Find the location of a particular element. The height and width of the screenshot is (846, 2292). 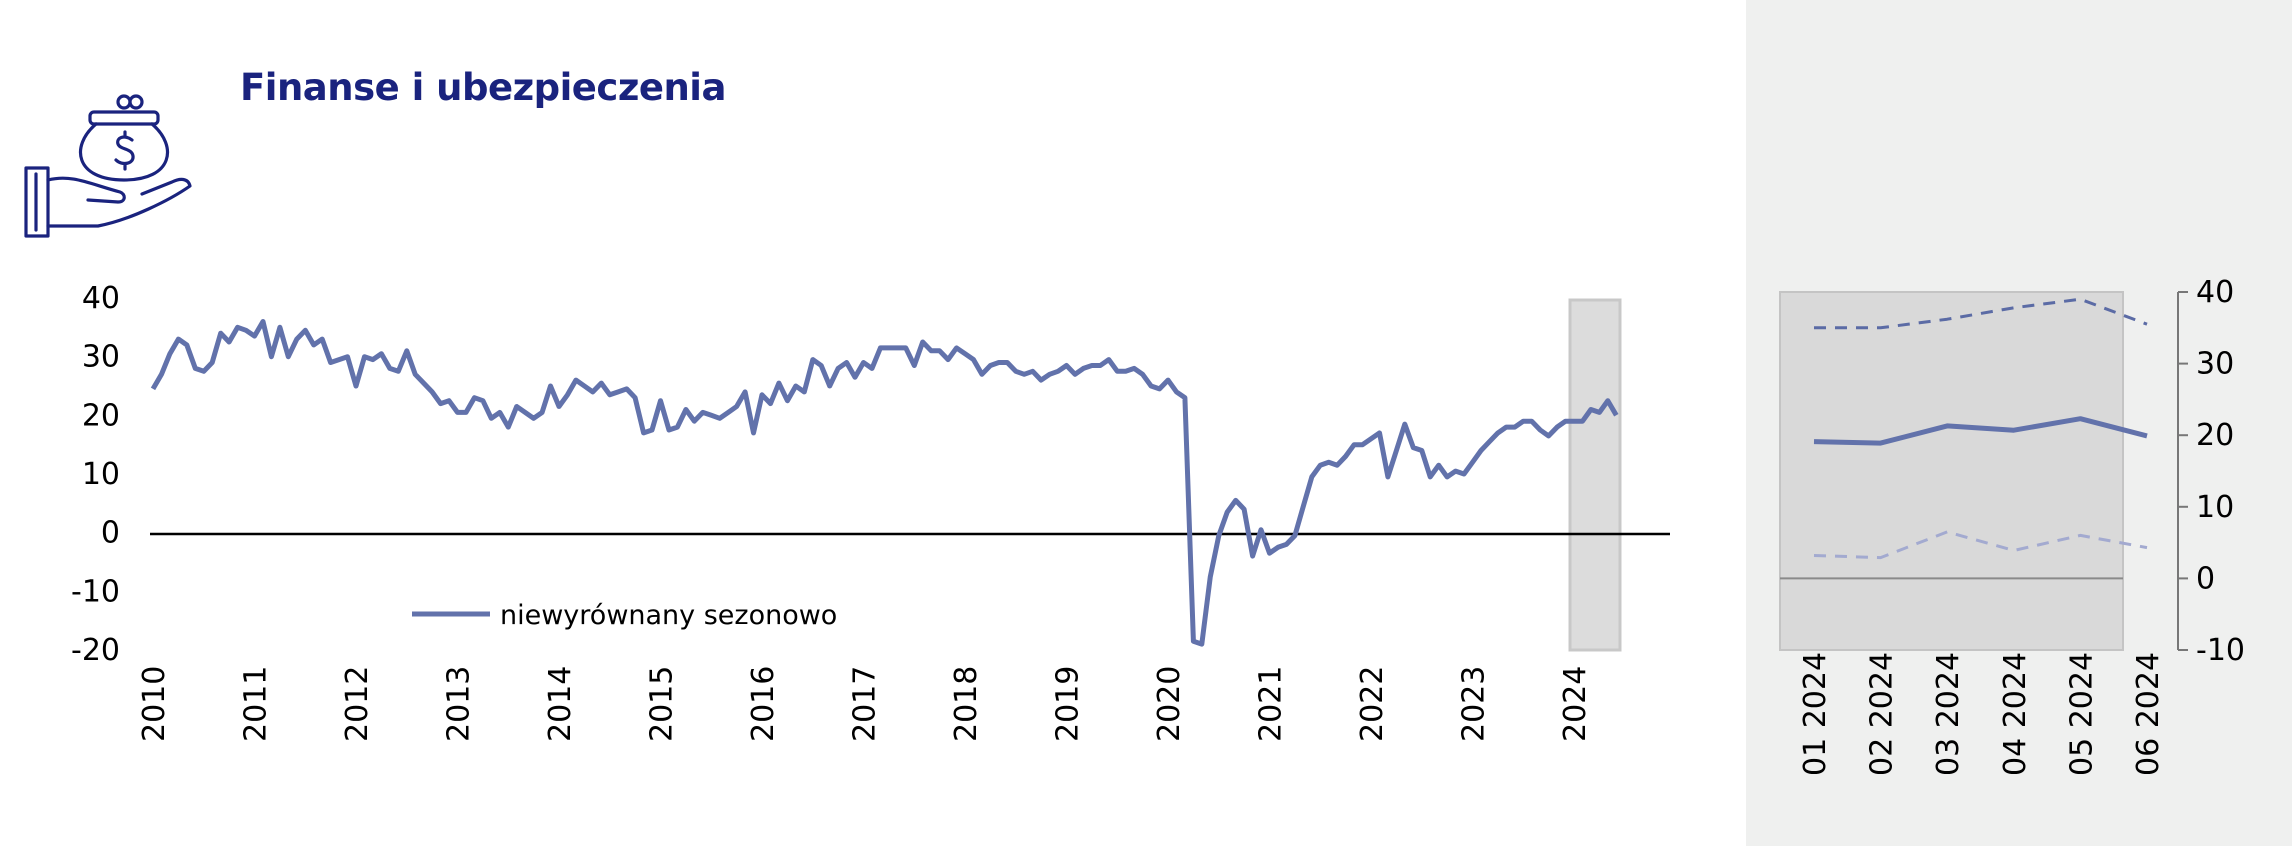

x-tick-label: 01 2024 is located at coordinates (1815, 714).